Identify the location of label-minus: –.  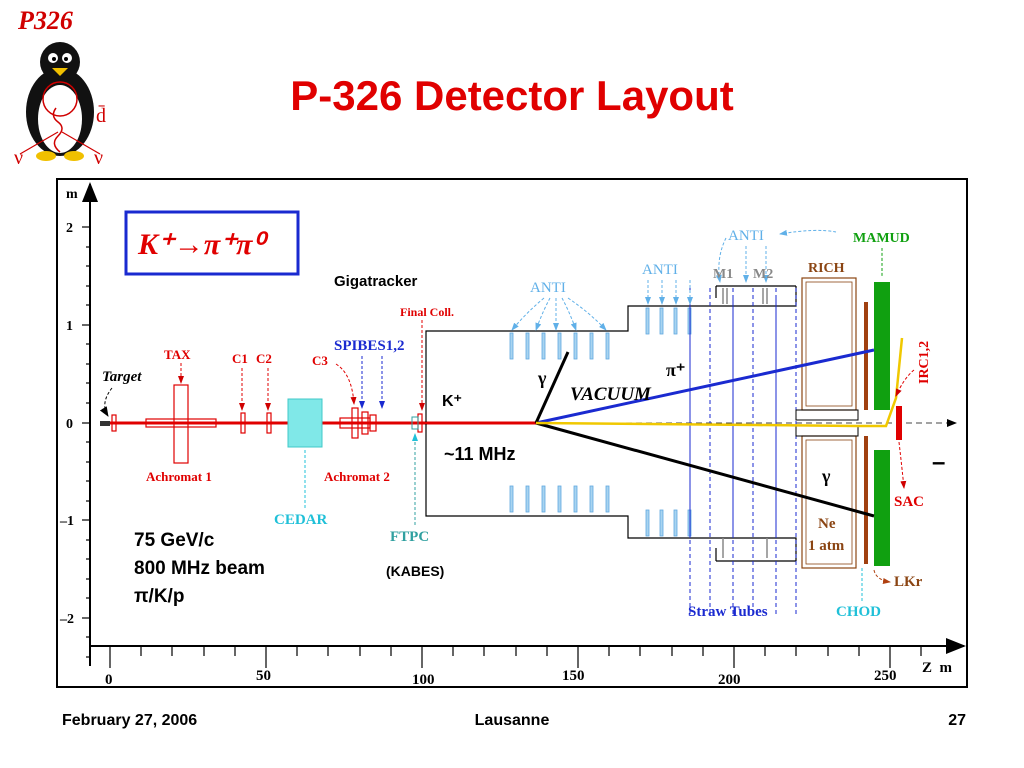
(938, 462).